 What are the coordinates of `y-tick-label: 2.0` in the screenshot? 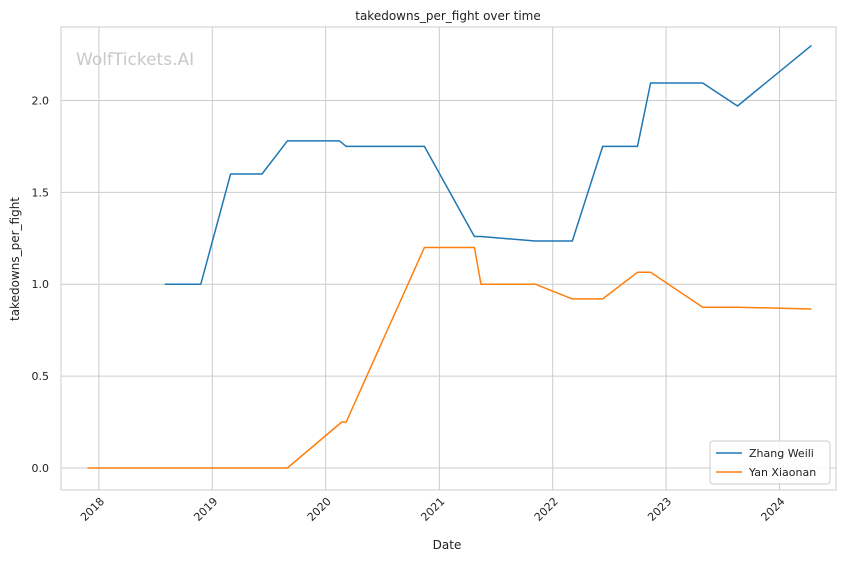 It's located at (41, 100).